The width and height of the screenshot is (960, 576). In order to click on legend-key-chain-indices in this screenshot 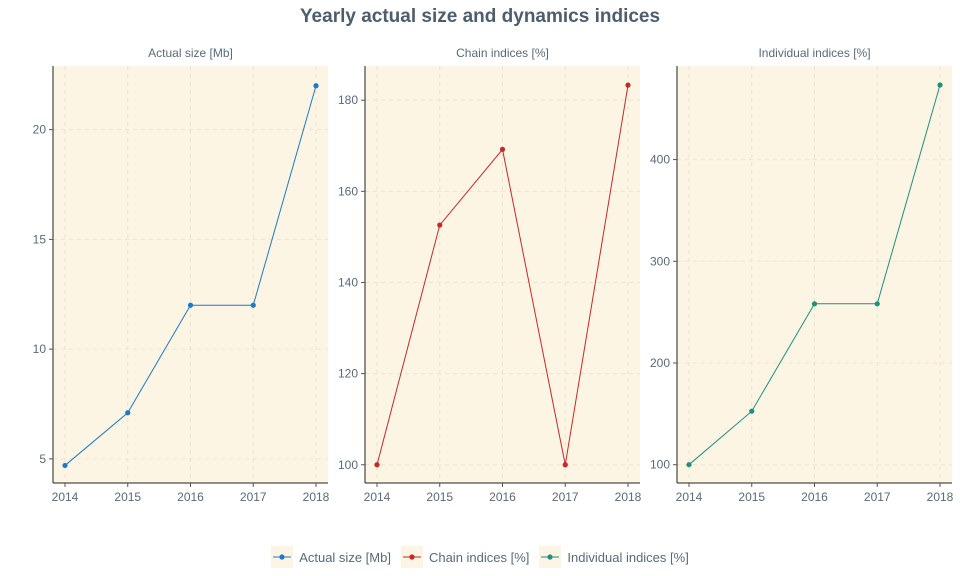, I will do `click(411, 557)`.